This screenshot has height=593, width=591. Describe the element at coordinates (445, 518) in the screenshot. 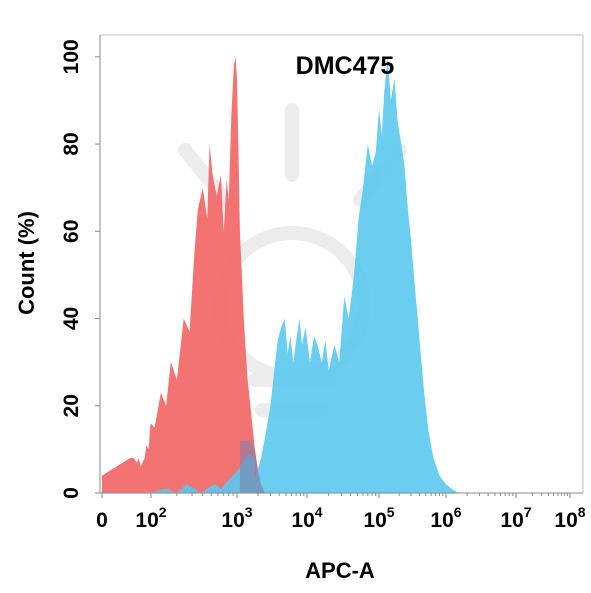

I see `x-tick-label: 10⁶` at that location.